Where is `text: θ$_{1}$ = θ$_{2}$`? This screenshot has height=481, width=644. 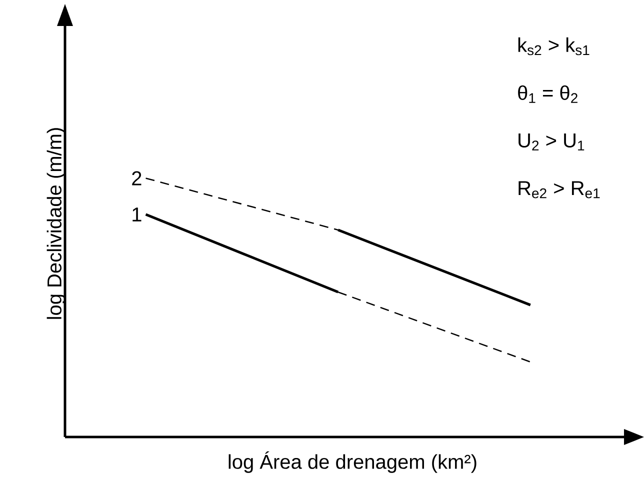 text: θ$_{1}$ = θ$_{2}$ is located at coordinates (548, 94).